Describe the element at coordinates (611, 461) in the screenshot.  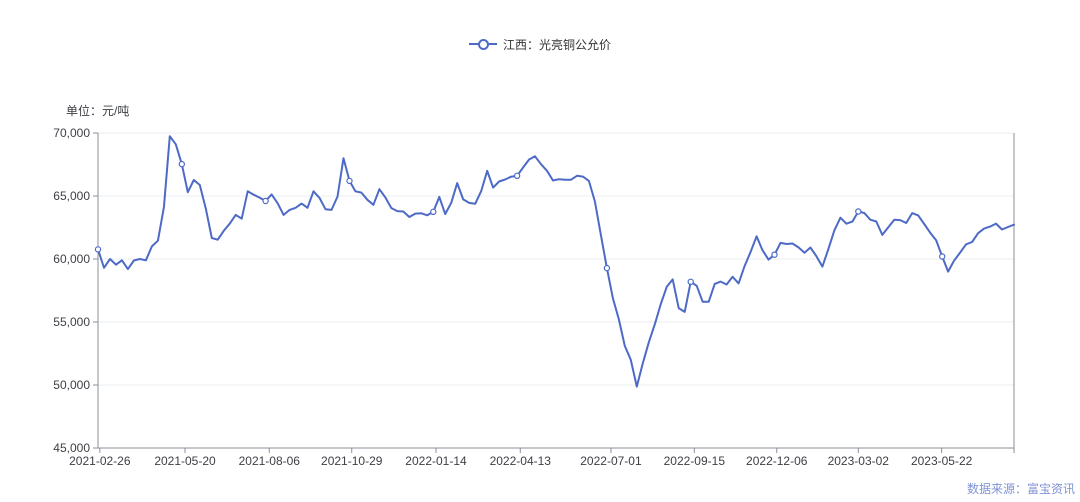
I see `x-axis-label: 2022-07-01` at that location.